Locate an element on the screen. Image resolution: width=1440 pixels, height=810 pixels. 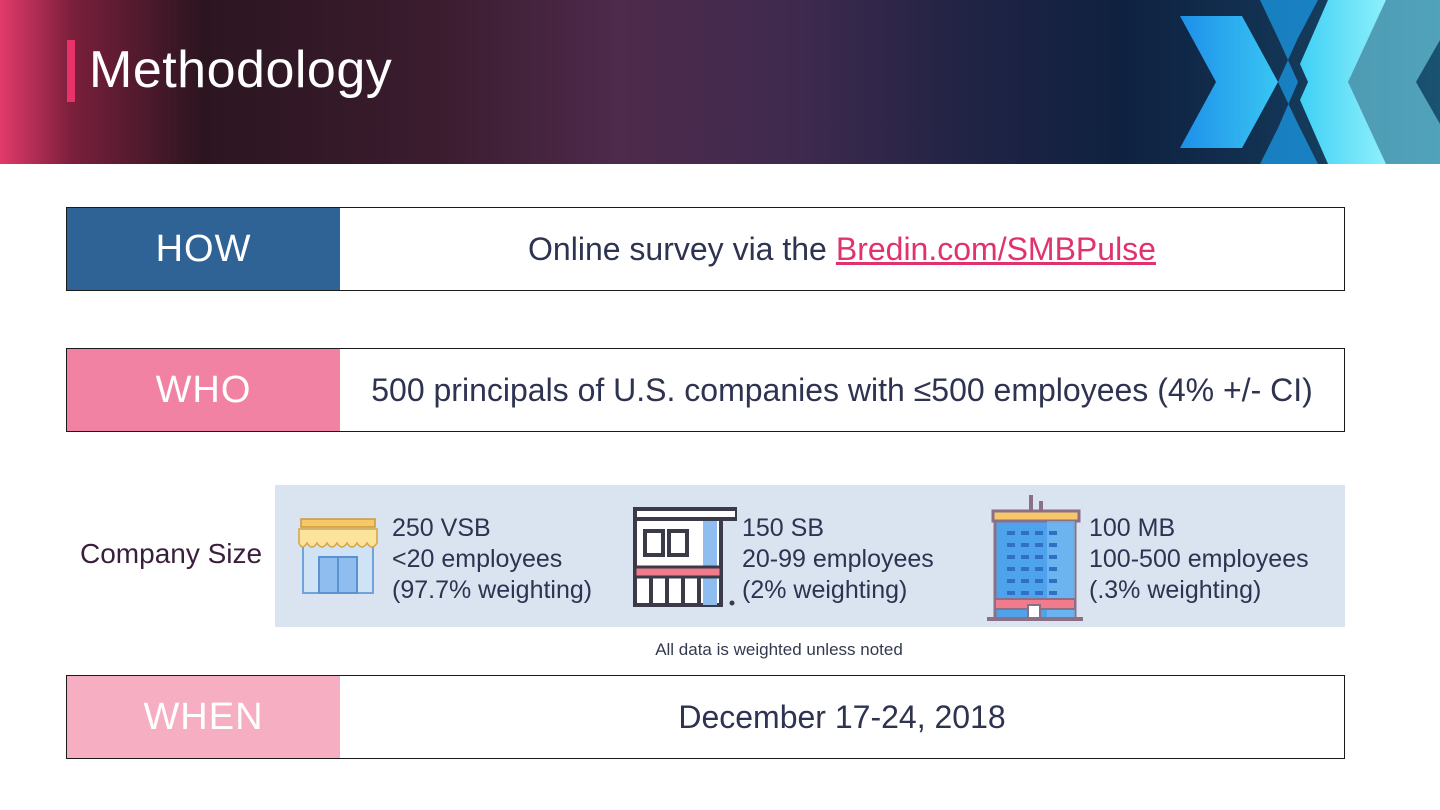
segment-weighting: (.3% weighting) is located at coordinates (1175, 590).